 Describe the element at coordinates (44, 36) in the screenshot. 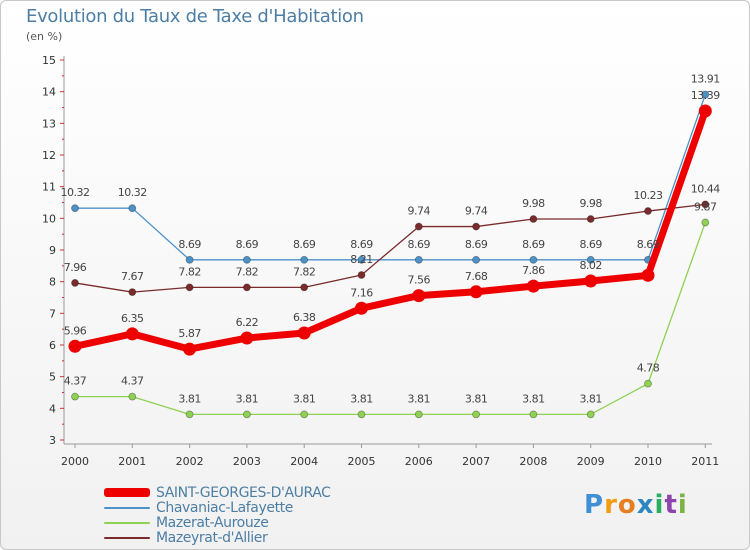

I see `chart-units: (en %)` at that location.